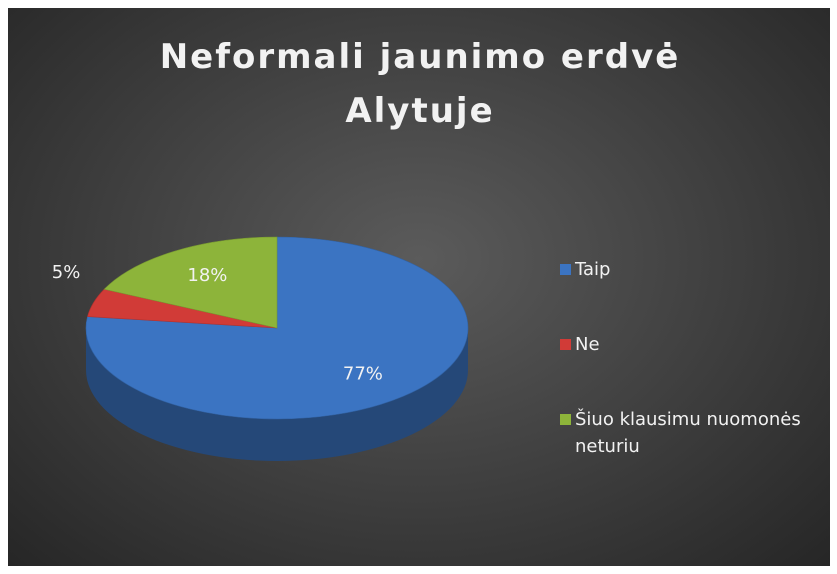 This screenshot has height=574, width=837. Describe the element at coordinates (363, 373) in the screenshot. I see `data-label: 77%` at that location.